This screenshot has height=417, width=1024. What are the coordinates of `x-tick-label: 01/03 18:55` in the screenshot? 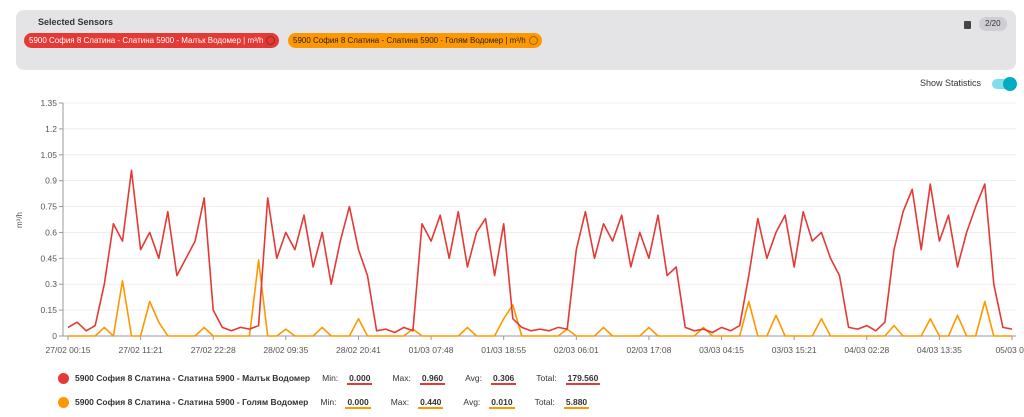 It's located at (503, 350).